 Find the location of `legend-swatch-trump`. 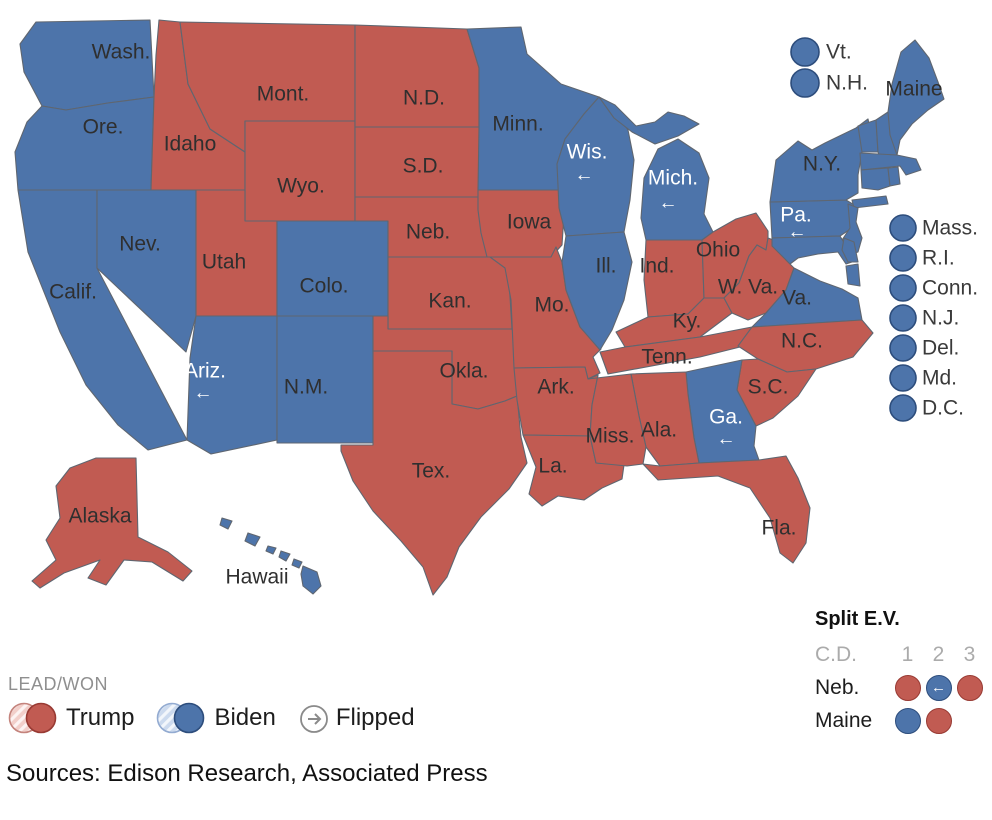

legend-swatch-trump is located at coordinates (32, 718).